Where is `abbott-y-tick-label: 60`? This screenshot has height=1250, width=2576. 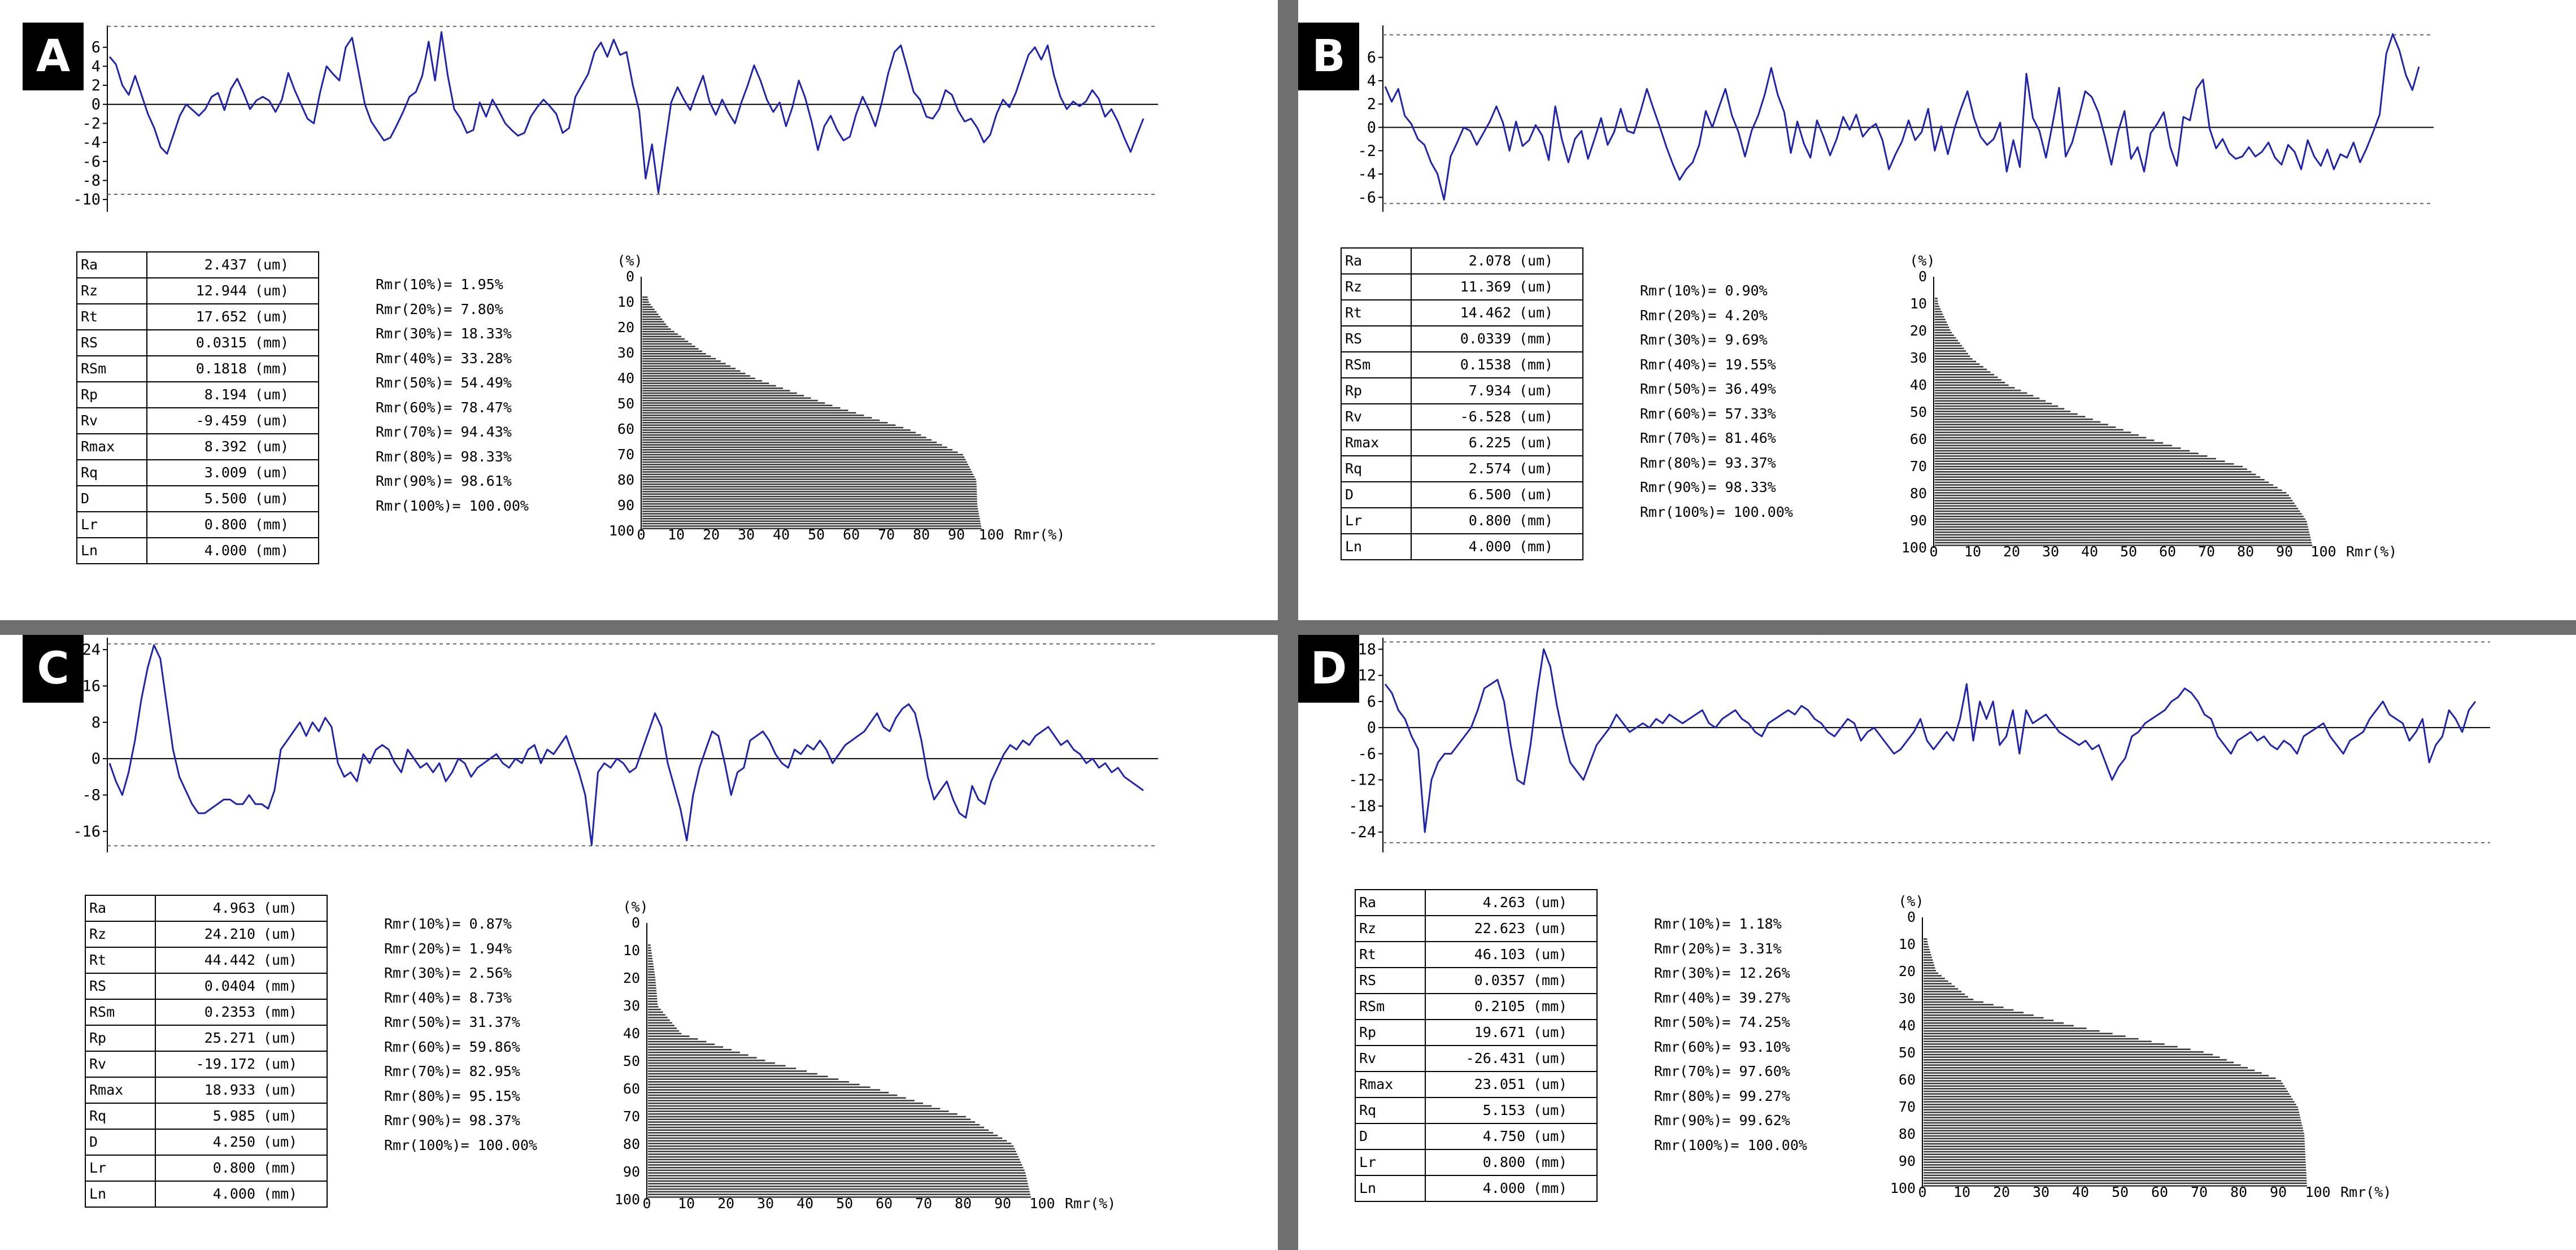 abbott-y-tick-label: 60 is located at coordinates (631, 1089).